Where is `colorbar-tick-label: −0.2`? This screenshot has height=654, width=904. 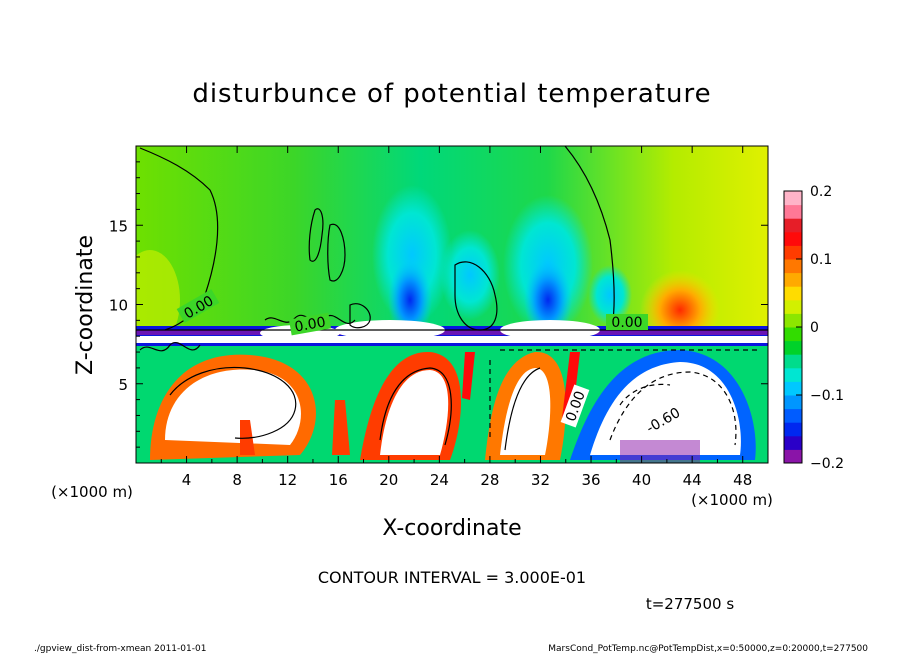
colorbar-tick-label: −0.2 is located at coordinates (827, 464).